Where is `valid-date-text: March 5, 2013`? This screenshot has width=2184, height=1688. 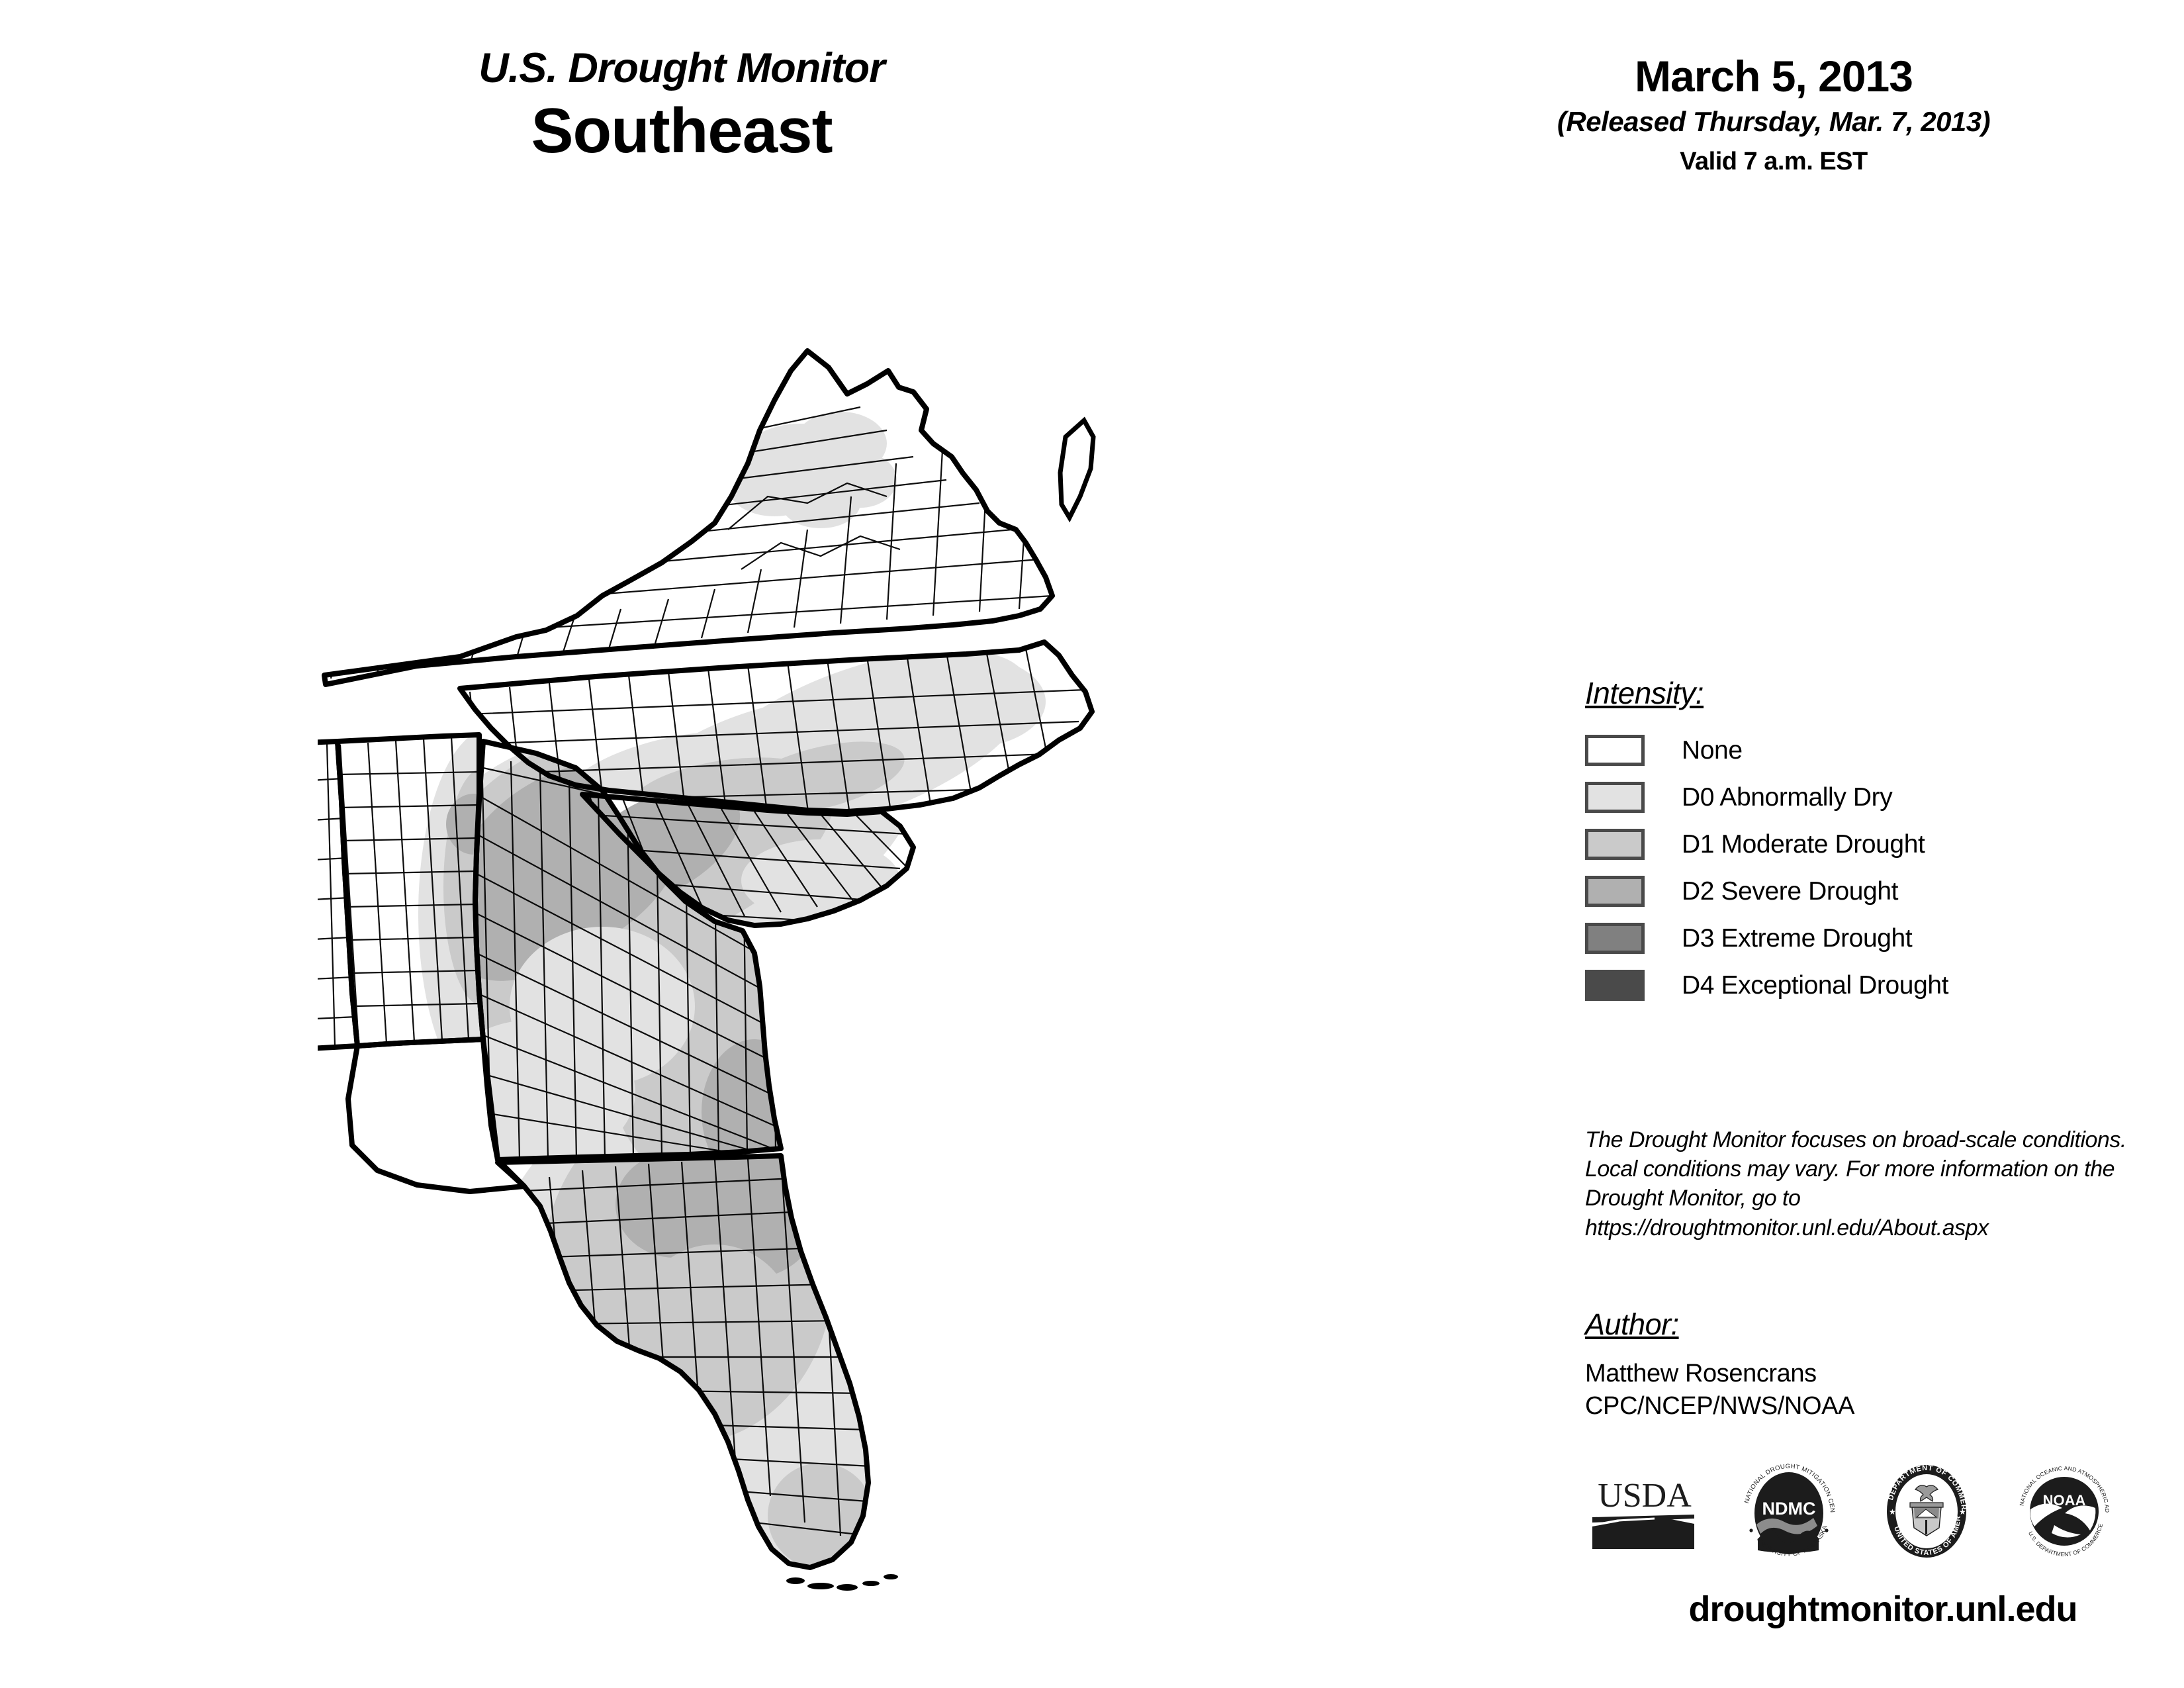 valid-date-text: March 5, 2013 is located at coordinates (1774, 76).